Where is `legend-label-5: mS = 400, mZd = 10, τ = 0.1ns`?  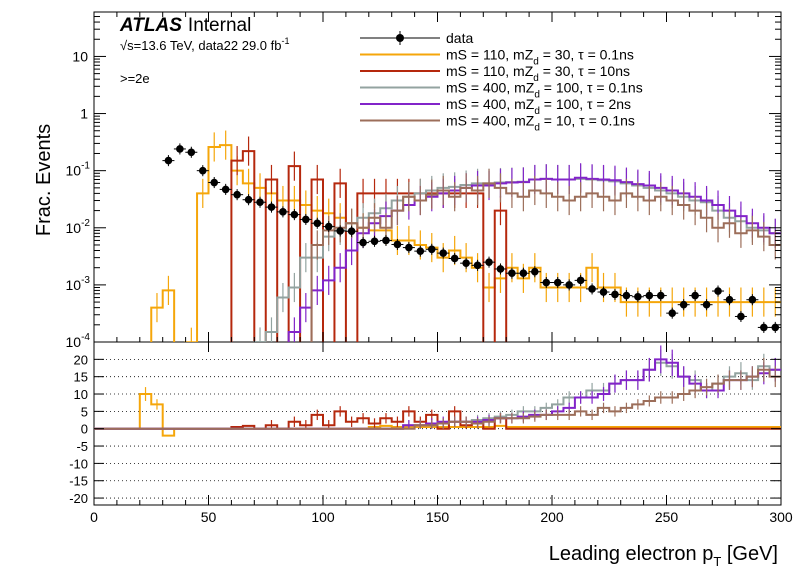
legend-label-5: mS = 400, mZd = 10, τ = 0.1ns is located at coordinates (540, 123).